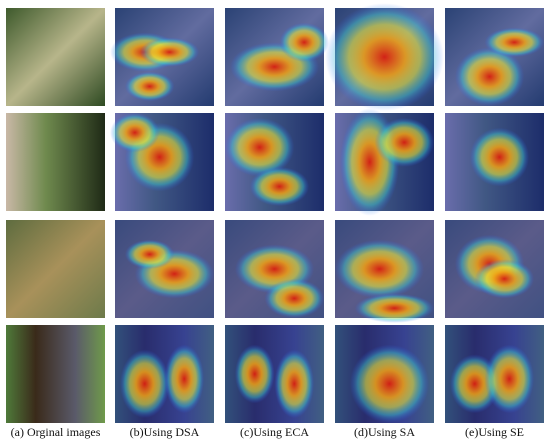 The height and width of the screenshot is (445, 550). Describe the element at coordinates (494, 432) in the screenshot. I see `caption: (e)Using SE` at that location.